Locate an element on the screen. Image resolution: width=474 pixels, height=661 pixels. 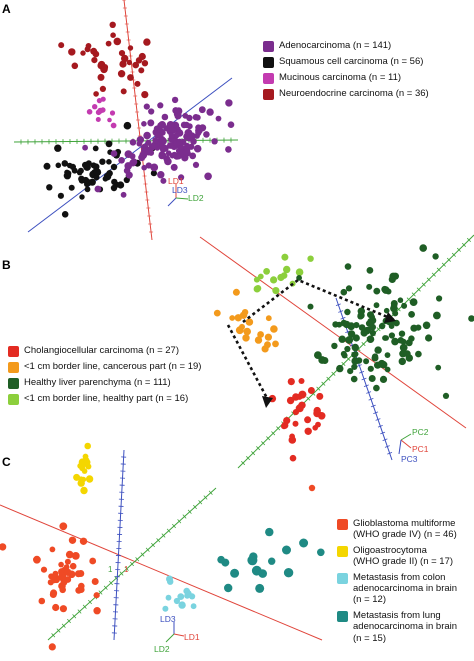
axis-label: PC3 is located at coordinates (409, 459).